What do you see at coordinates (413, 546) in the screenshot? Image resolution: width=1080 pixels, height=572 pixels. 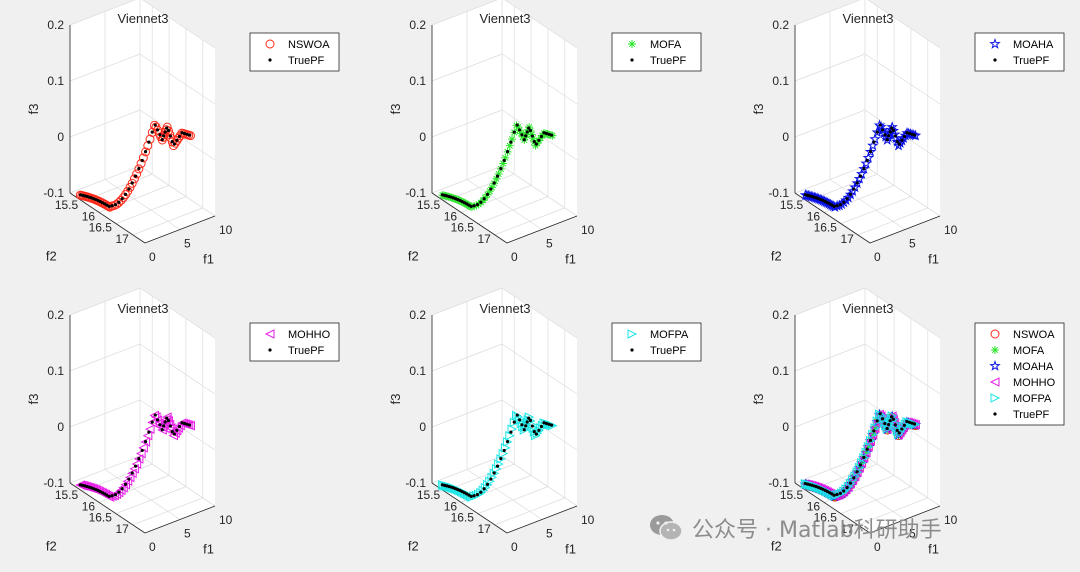 I see `y-axis-label: f2` at bounding box center [413, 546].